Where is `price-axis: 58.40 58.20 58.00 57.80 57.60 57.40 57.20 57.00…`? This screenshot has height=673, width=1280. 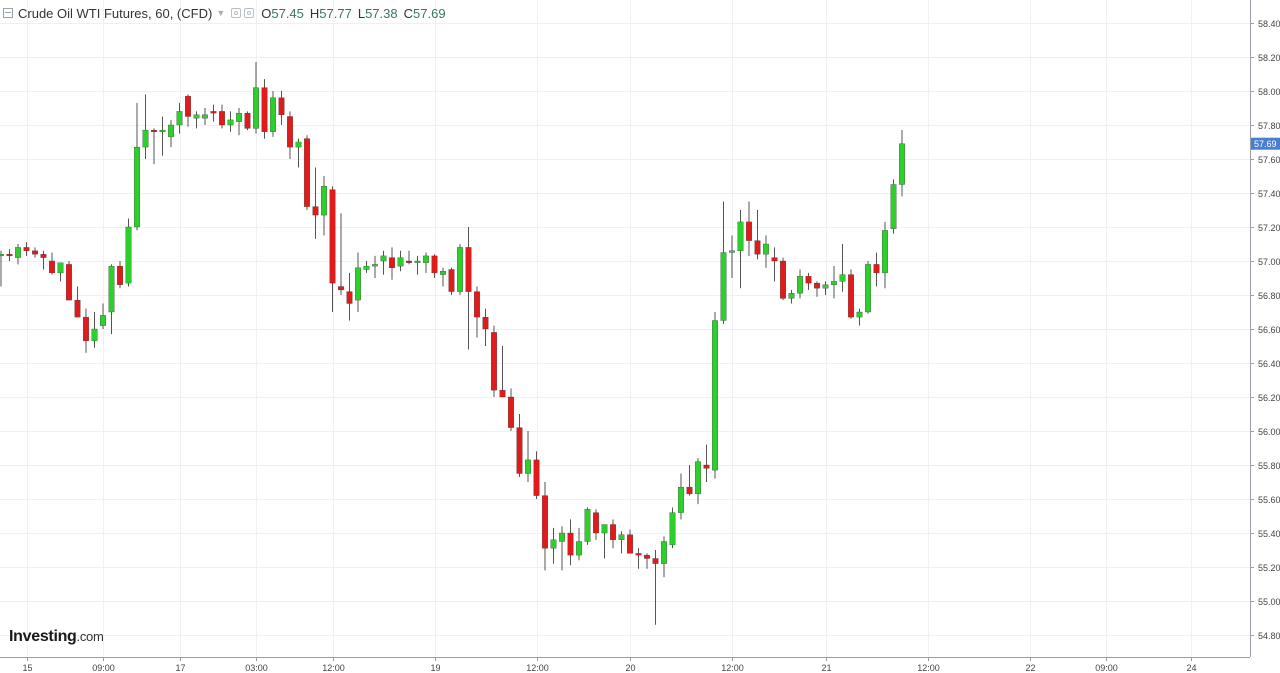
price-axis: 58.40 58.20 58.00 57.80 57.60 57.40 57.20 57.00… is located at coordinates (1265, 328).